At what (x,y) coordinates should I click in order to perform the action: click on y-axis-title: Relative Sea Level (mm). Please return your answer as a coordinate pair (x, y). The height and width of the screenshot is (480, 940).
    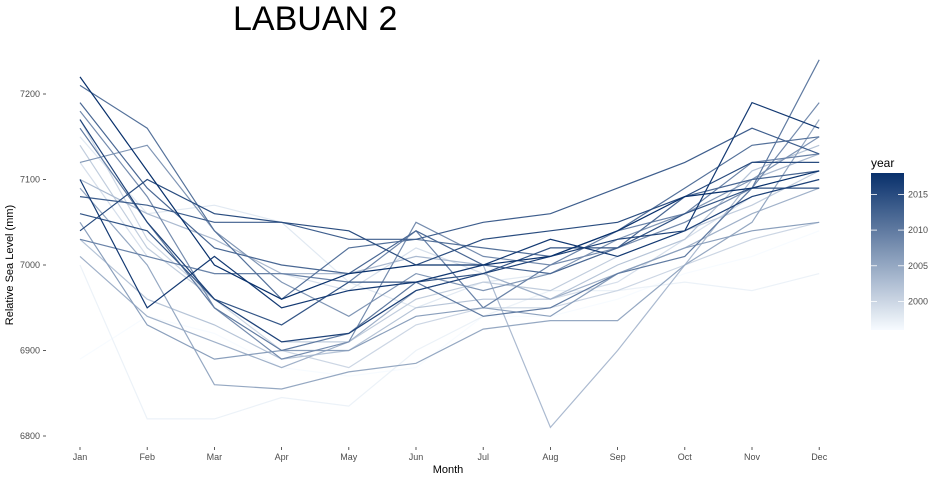
    Looking at the image, I should click on (10, 265).